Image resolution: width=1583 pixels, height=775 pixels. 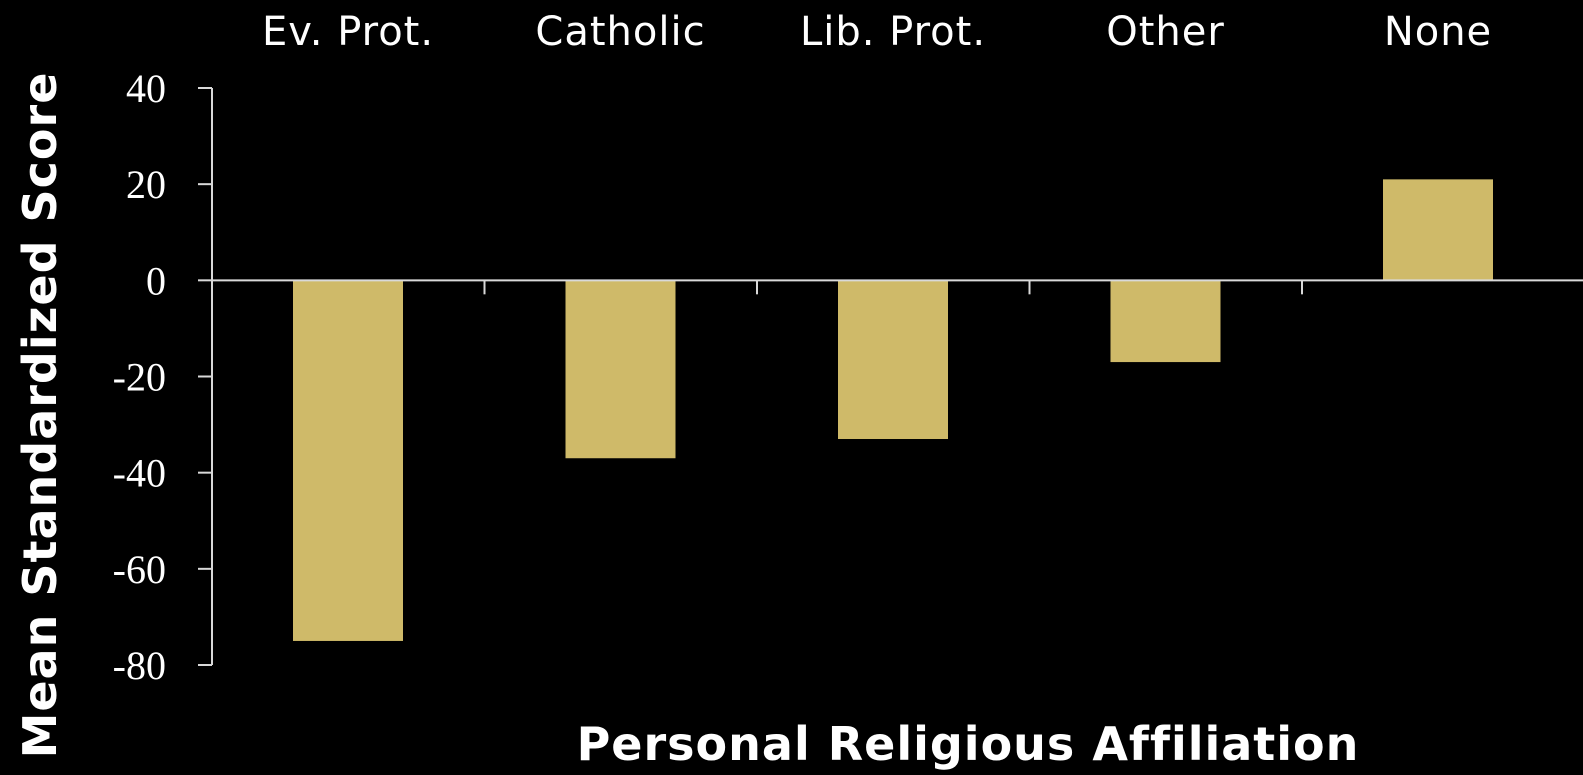 What do you see at coordinates (348, 460) in the screenshot?
I see `bar-ev-prot` at bounding box center [348, 460].